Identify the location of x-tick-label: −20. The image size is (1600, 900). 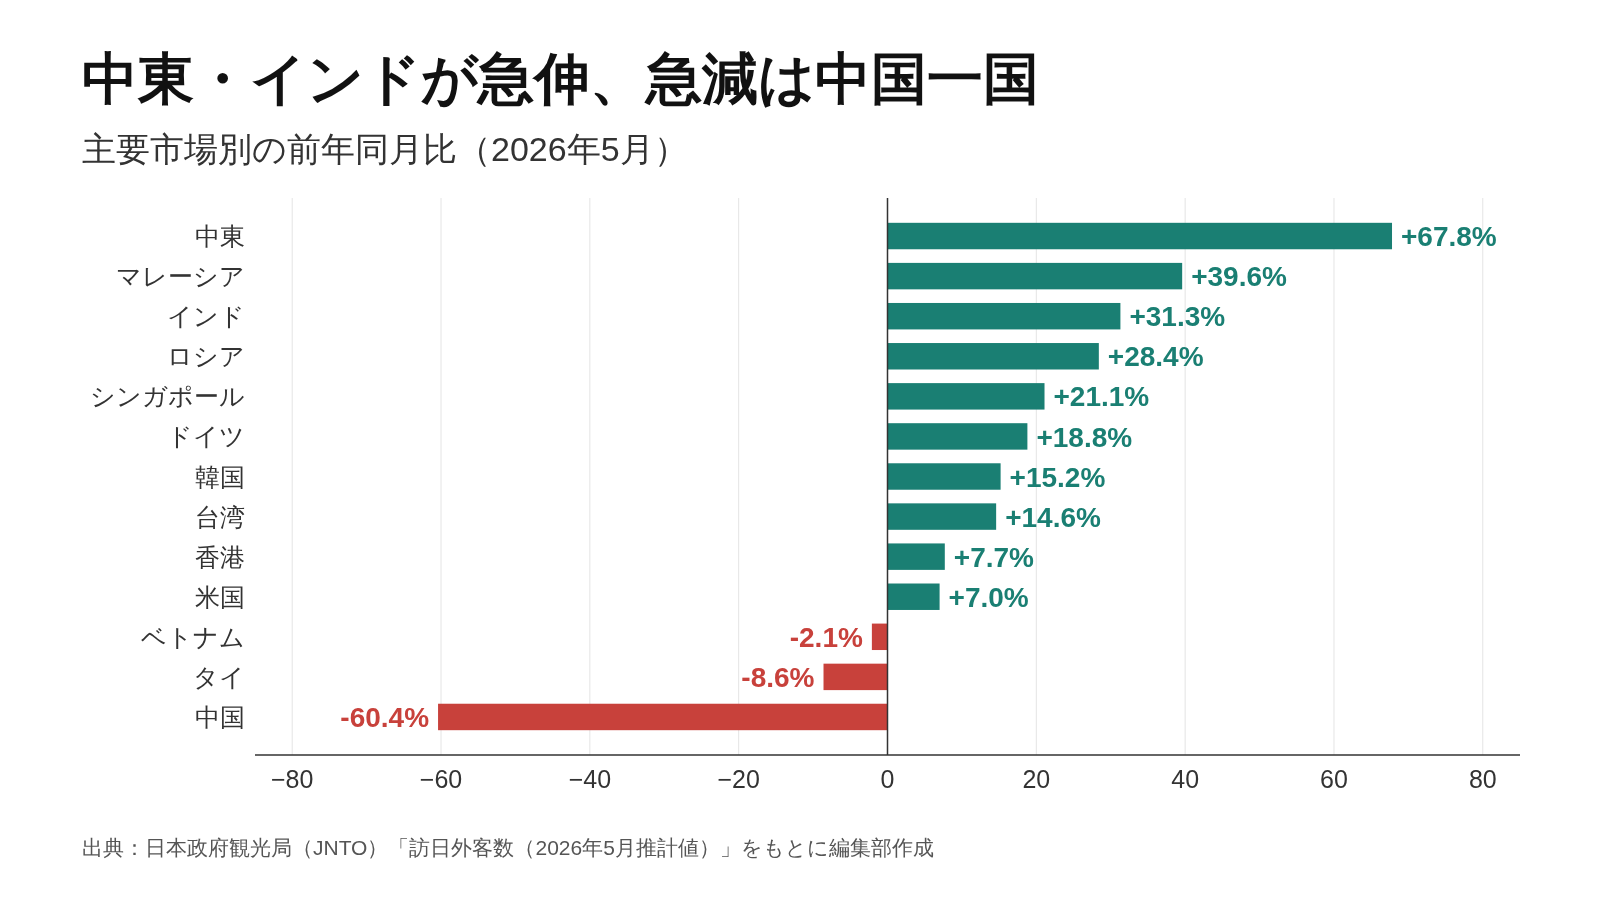
(738, 779).